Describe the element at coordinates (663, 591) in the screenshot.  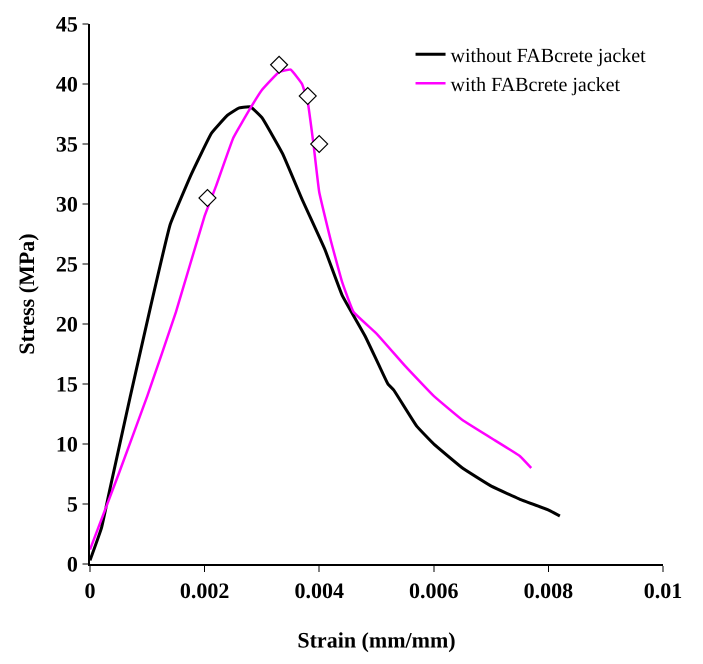
I see `x-tick-label: 0.01` at that location.